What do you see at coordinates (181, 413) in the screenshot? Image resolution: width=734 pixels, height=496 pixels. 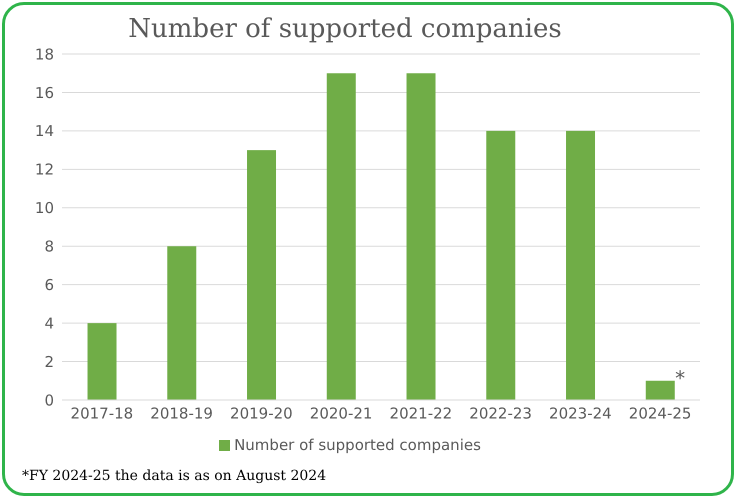 I see `x-tick-label: 2018-19` at bounding box center [181, 413].